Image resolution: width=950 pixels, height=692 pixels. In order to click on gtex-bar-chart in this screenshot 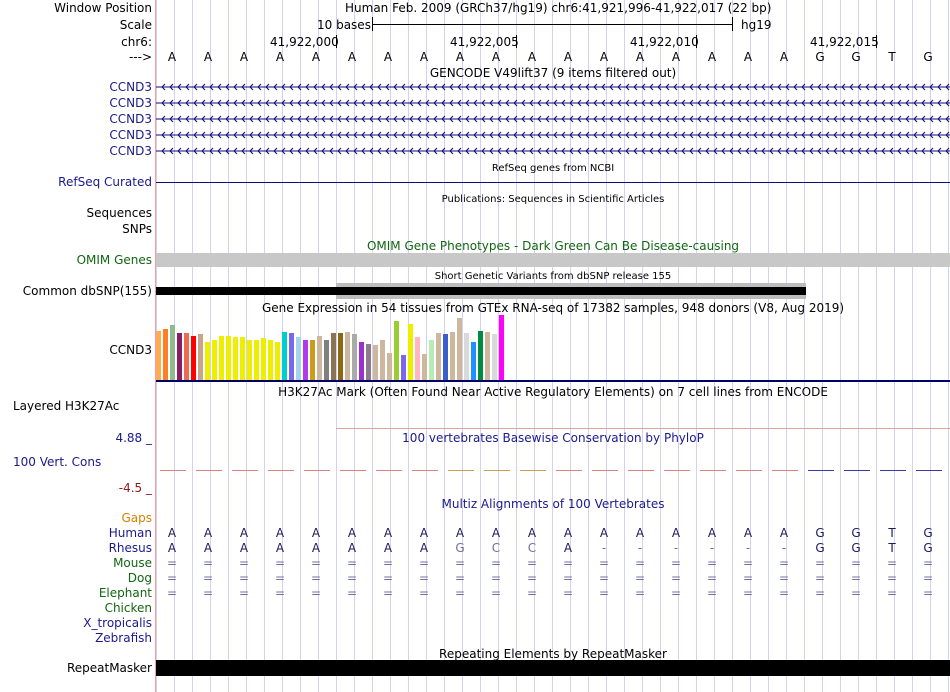, I will do `click(356, 347)`.